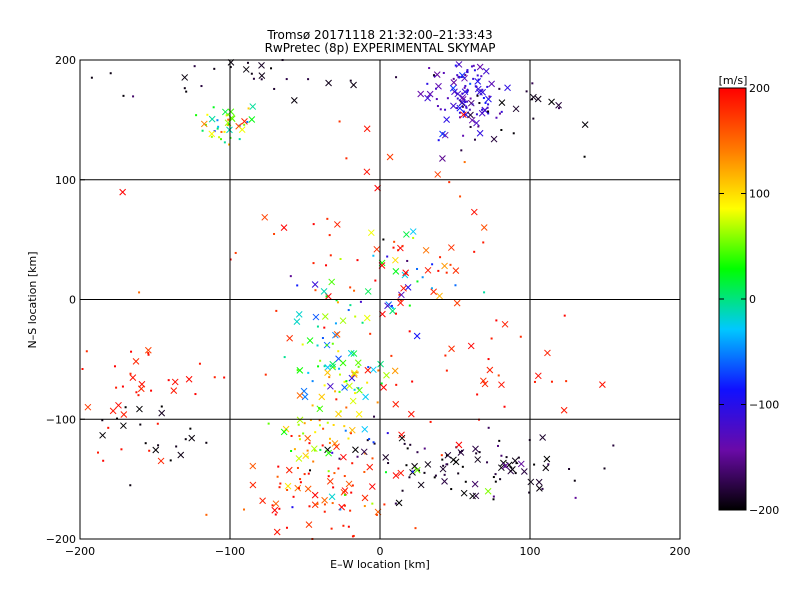  Describe the element at coordinates (65, 300) in the screenshot. I see `y-ticks: −200 −100 0 100 200` at that location.